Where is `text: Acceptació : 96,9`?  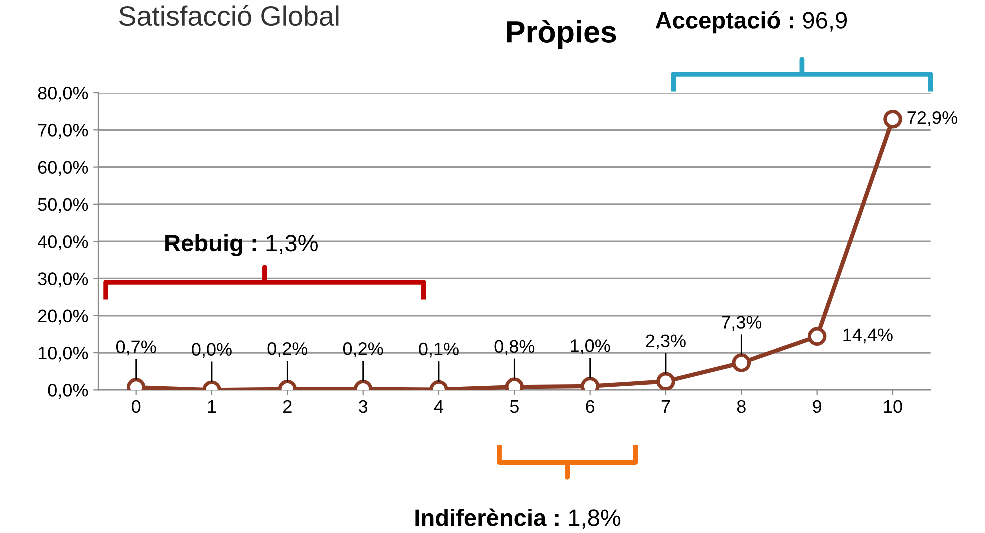
text: Acceptació : 96,9 is located at coordinates (752, 22).